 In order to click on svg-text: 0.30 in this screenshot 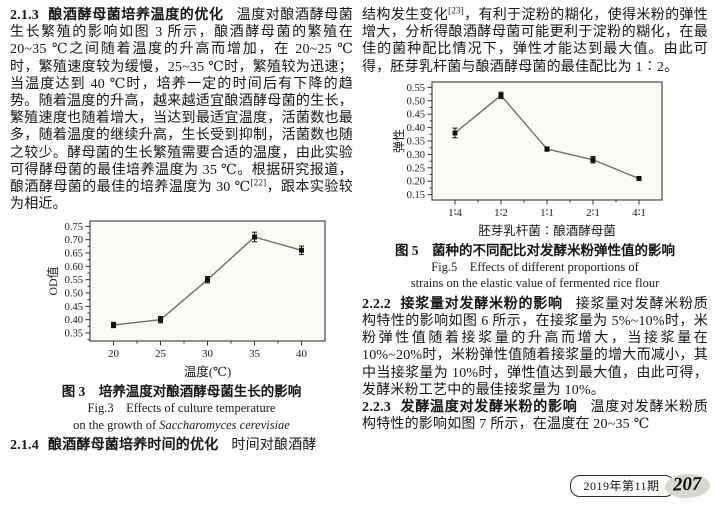, I will do `click(416, 155)`.